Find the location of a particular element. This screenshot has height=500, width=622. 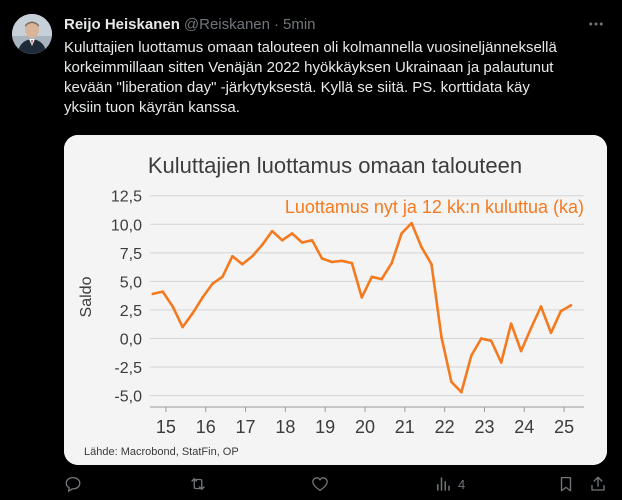

share-icon is located at coordinates (598, 483).